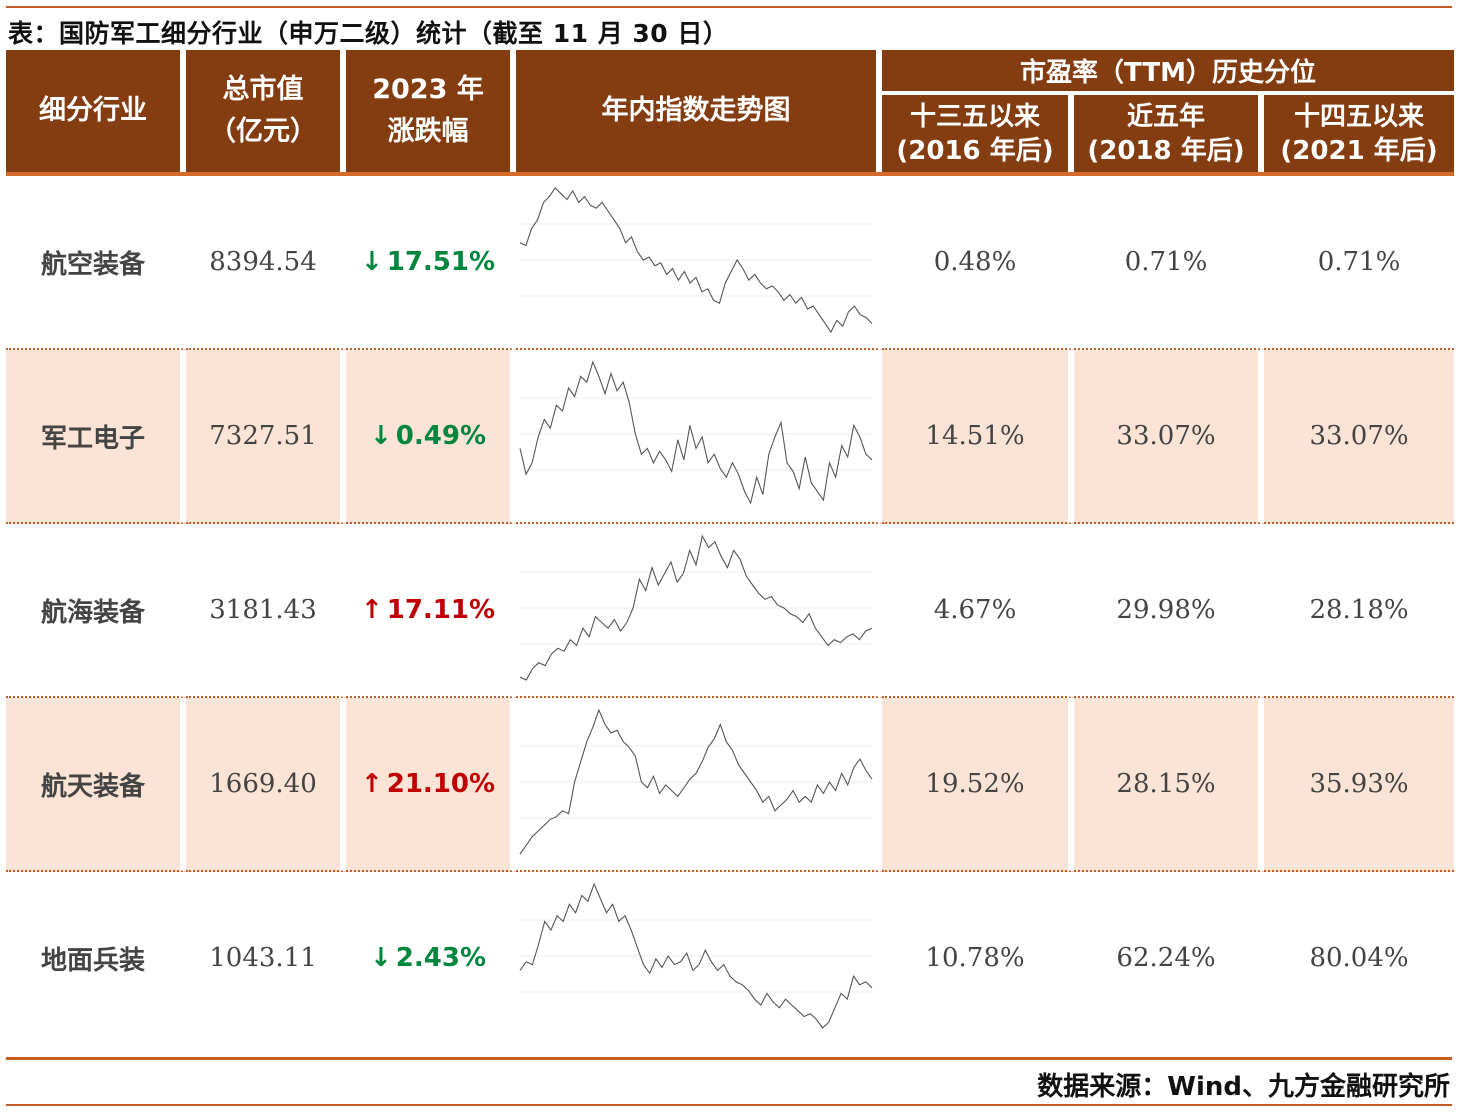 This screenshot has width=1458, height=1116. What do you see at coordinates (266, 111) in the screenshot?
I see `header-mktcap: 总市值 （亿元）` at bounding box center [266, 111].